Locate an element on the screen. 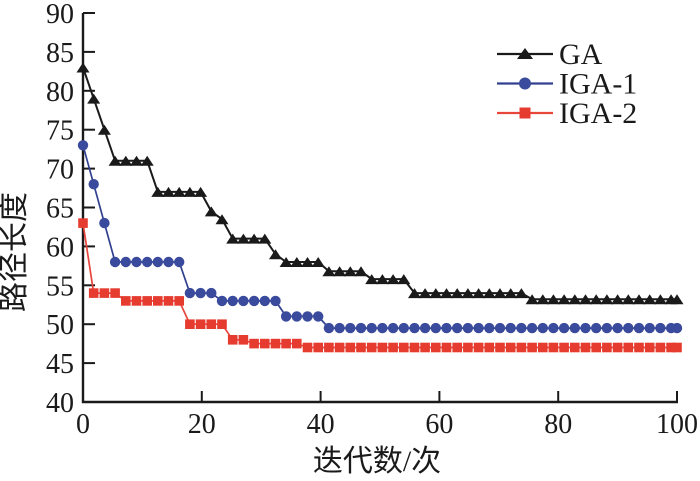 This screenshot has height=481, width=700. y-tick-label: 80 is located at coordinates (60, 92).